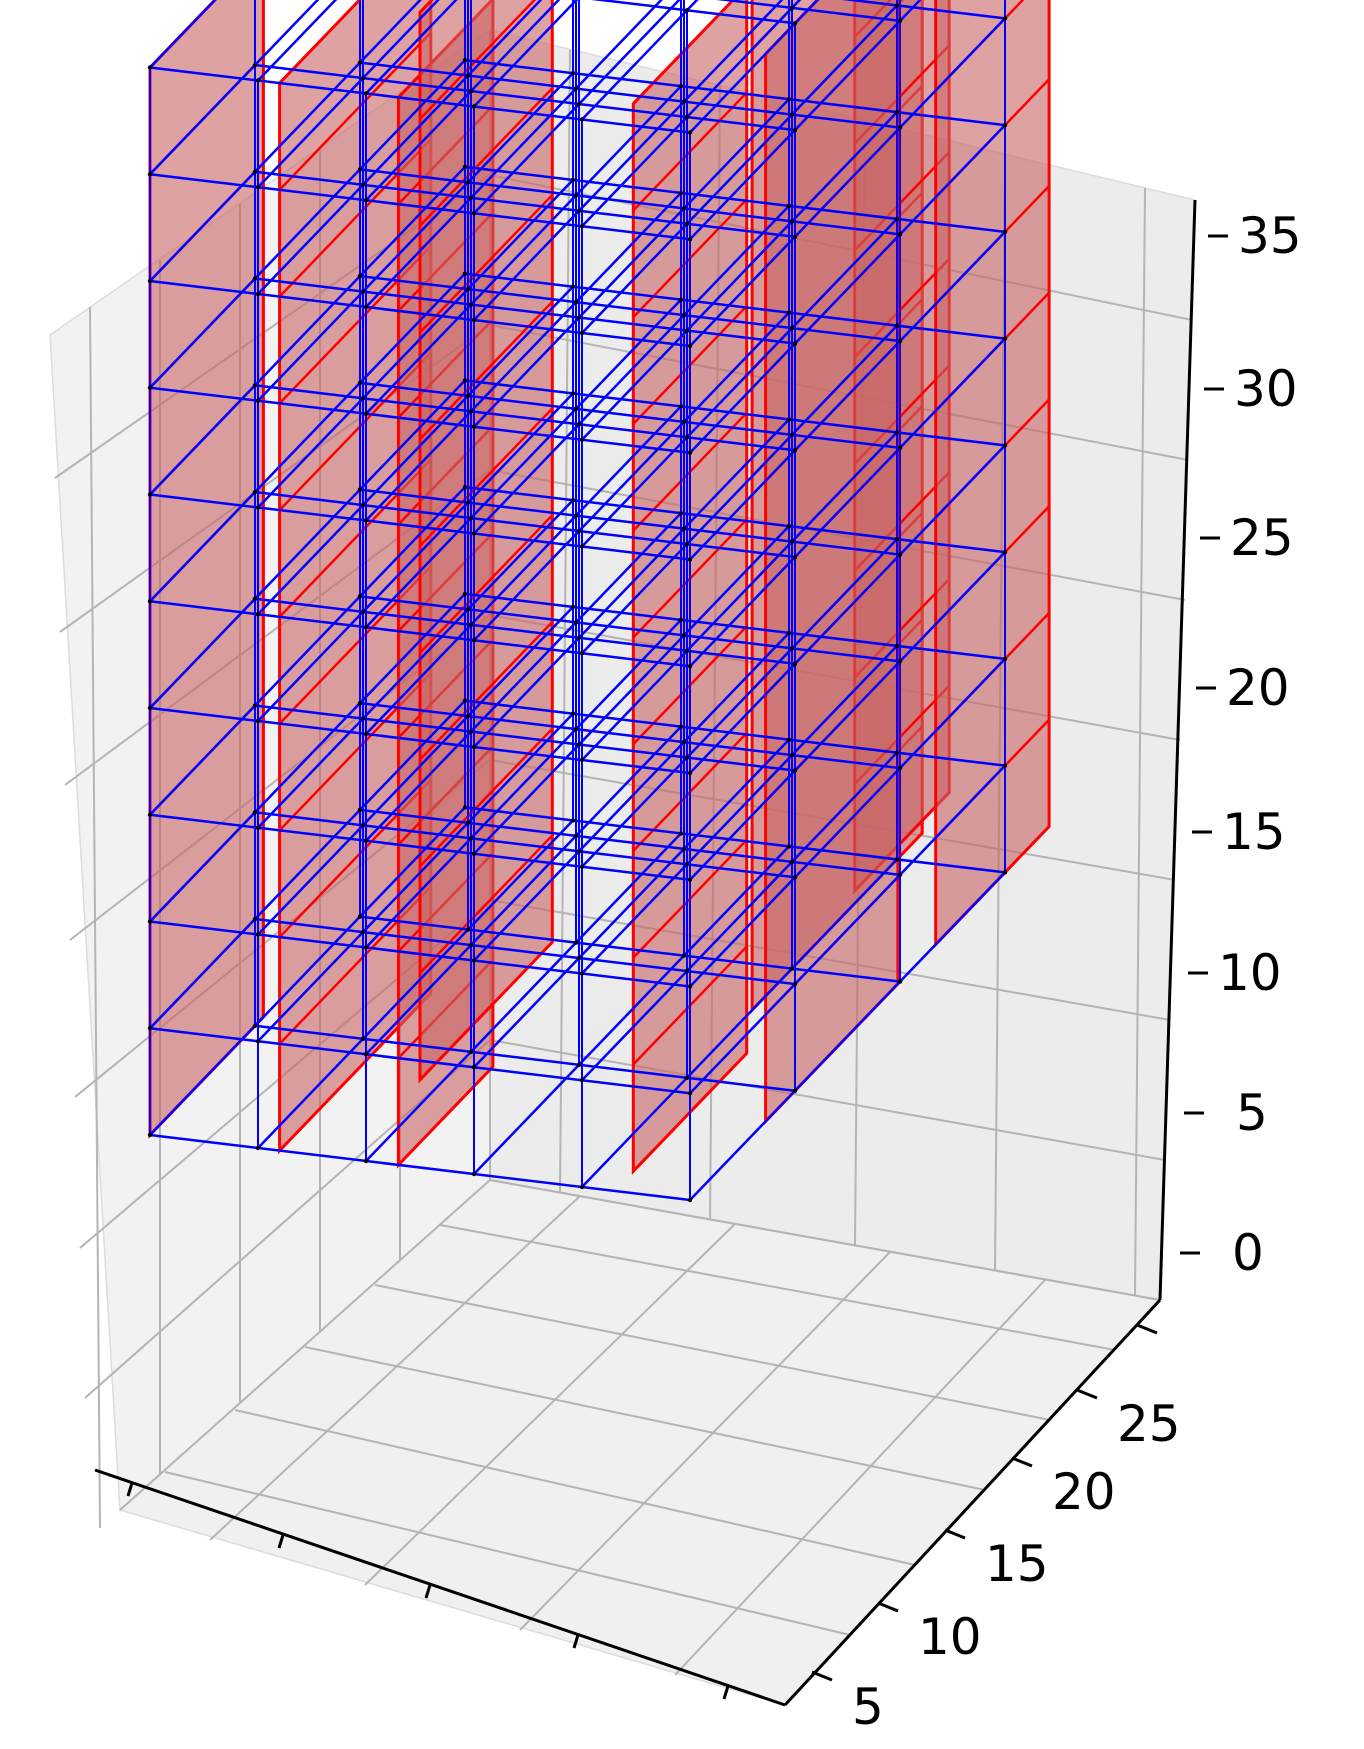 This screenshot has height=1749, width=1364. What do you see at coordinates (868, 1707) in the screenshot?
I see `y-tick-label: 5` at bounding box center [868, 1707].